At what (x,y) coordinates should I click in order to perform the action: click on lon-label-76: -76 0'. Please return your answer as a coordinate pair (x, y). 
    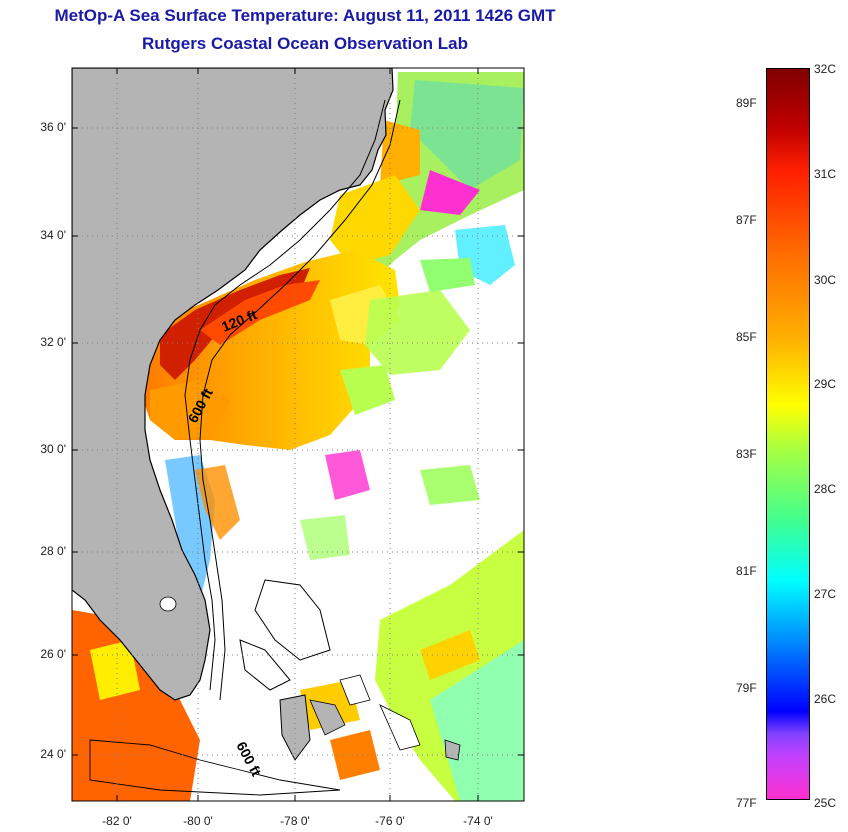
    Looking at the image, I should click on (390, 821).